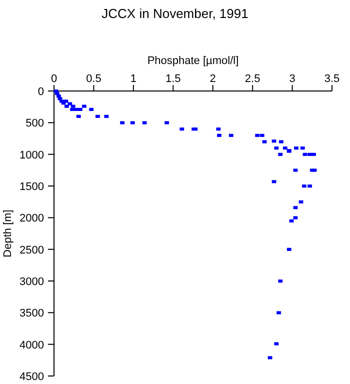  Describe the element at coordinates (252, 79) in the screenshot. I see `x-tick-label: 2.5` at that location.